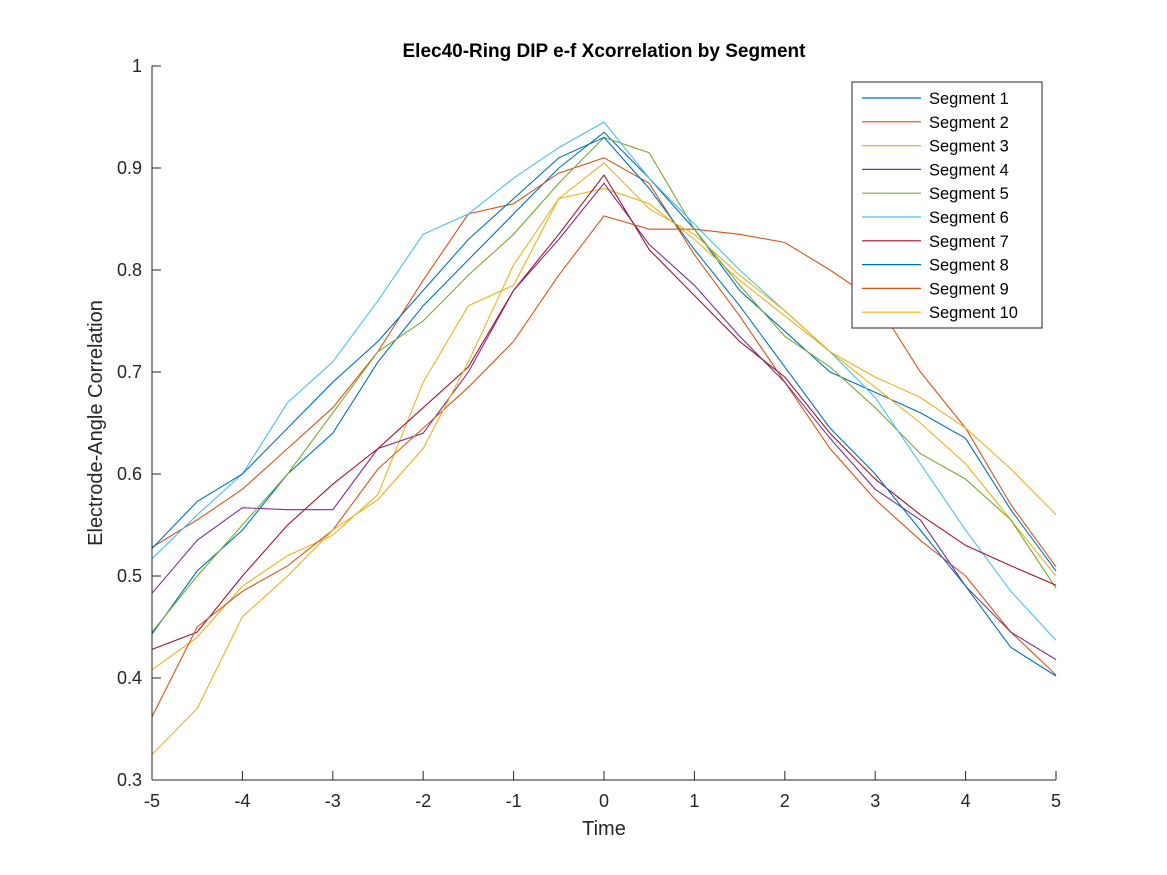  Describe the element at coordinates (969, 194) in the screenshot. I see `legend-label-5: Segment 5` at that location.